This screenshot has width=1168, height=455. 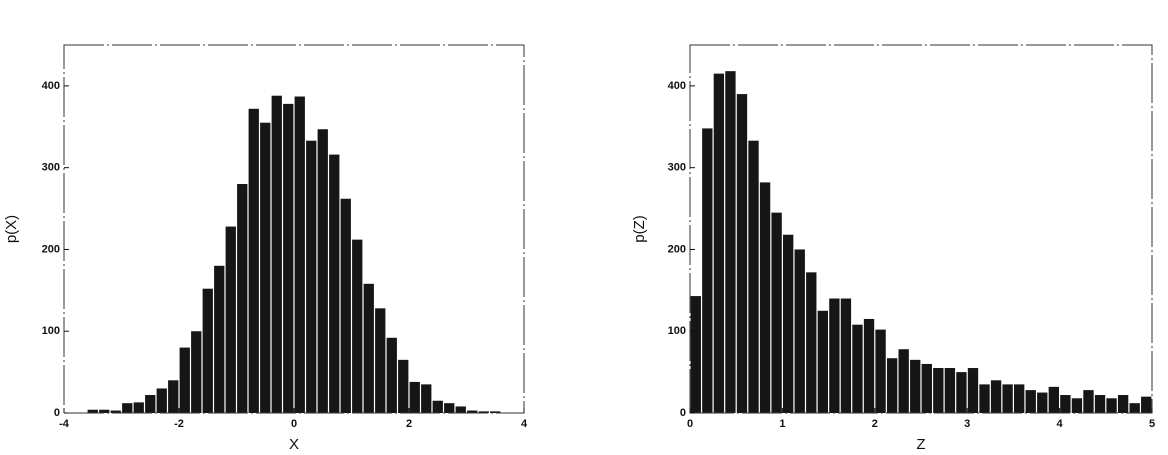 What do you see at coordinates (1152, 424) in the screenshot?
I see `x-tick-label: 5` at bounding box center [1152, 424].